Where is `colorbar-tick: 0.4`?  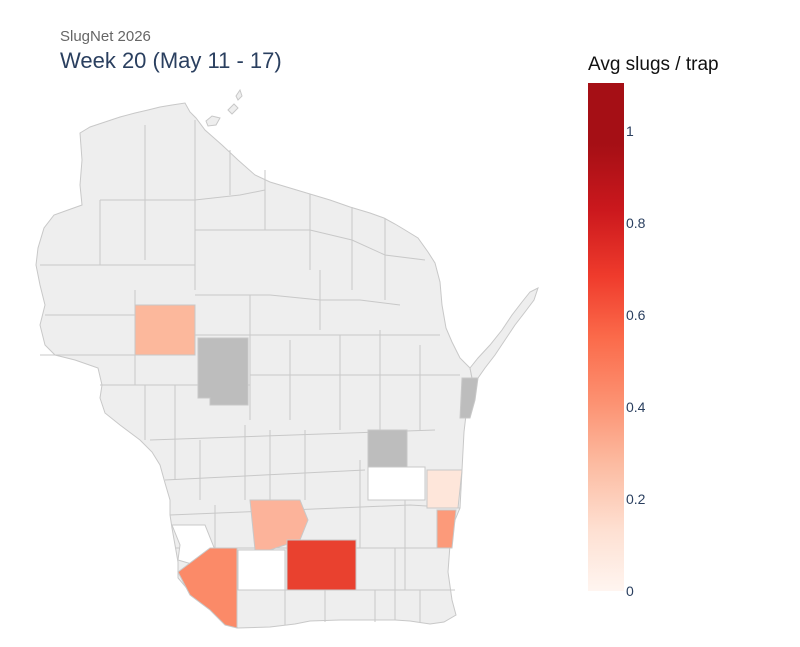
colorbar-tick: 0.4 is located at coordinates (636, 407).